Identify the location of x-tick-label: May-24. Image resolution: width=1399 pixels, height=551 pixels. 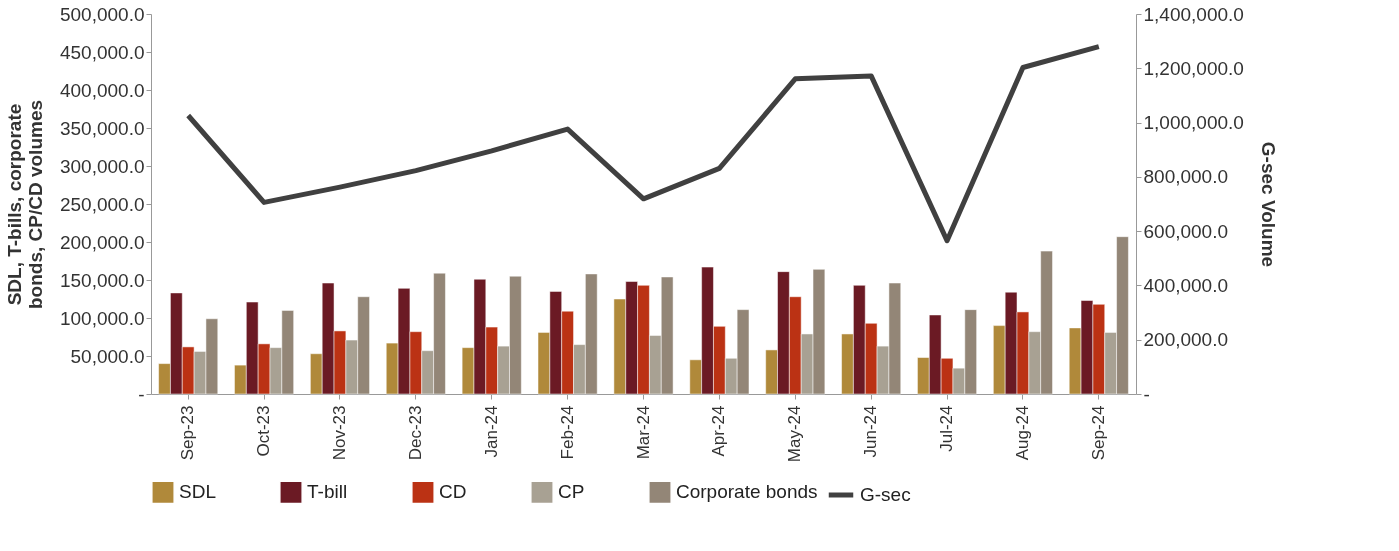
(795, 434).